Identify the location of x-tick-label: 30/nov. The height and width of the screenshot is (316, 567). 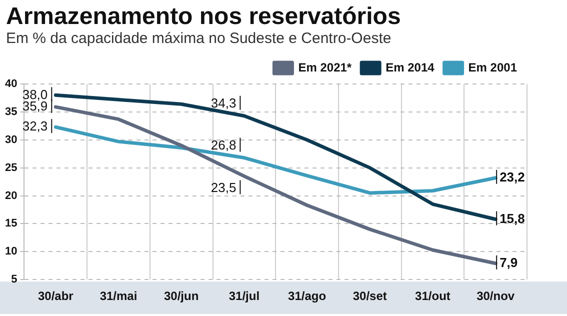
(495, 296).